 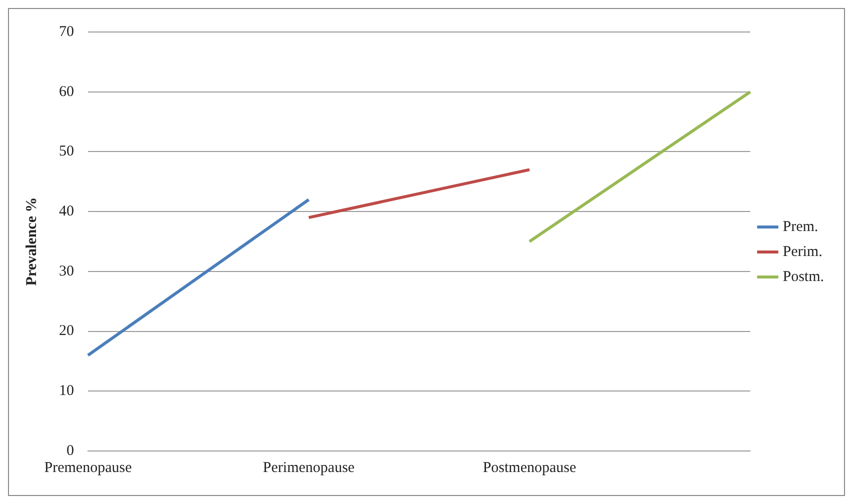 I want to click on y-tick-label: 50, so click(x=66, y=152).